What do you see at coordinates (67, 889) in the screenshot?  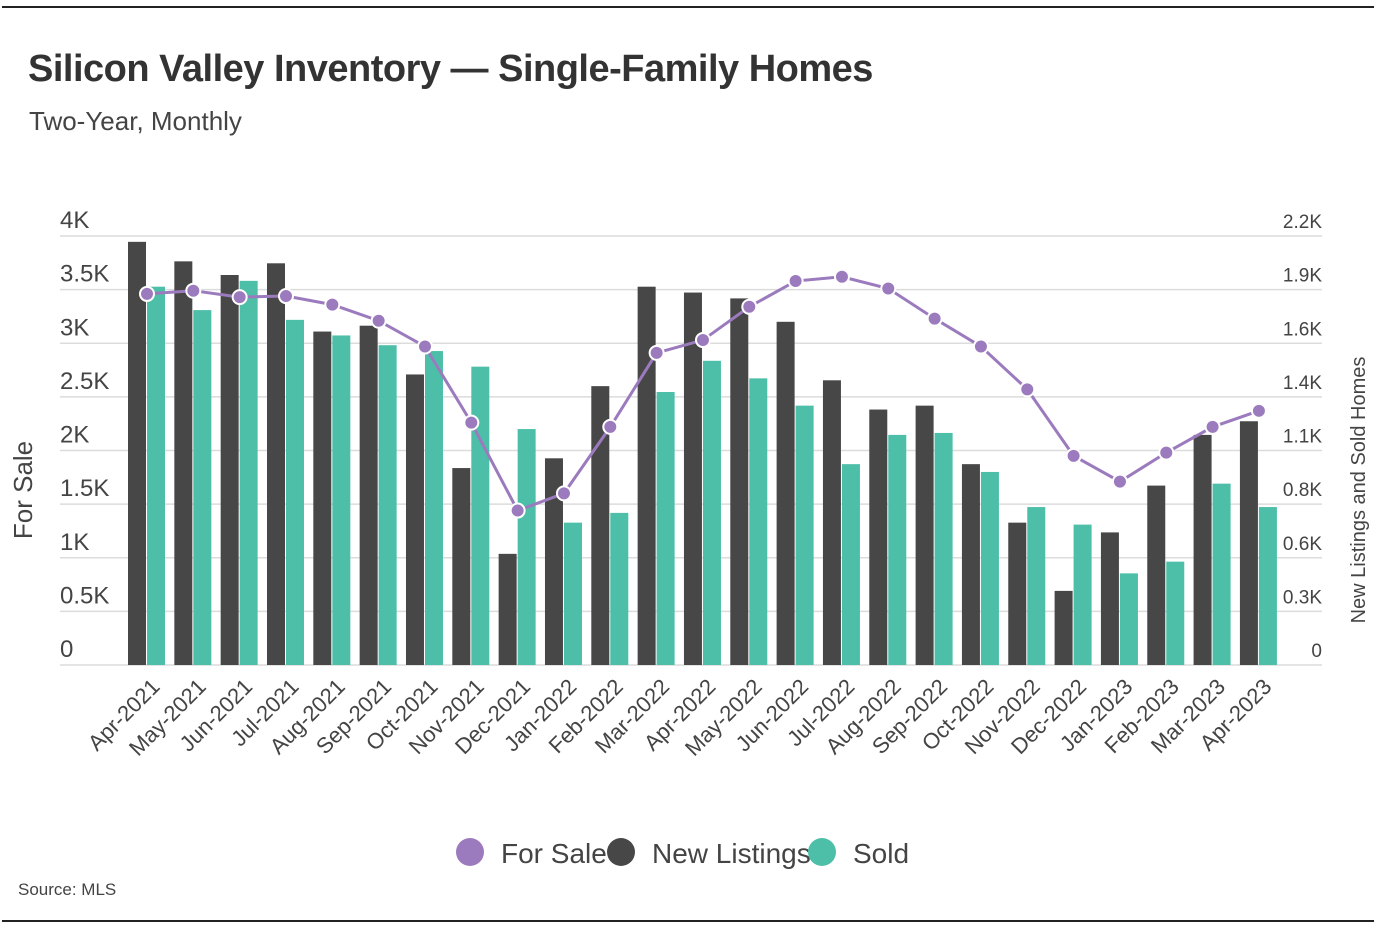 I see `source-note: Source: MLS` at bounding box center [67, 889].